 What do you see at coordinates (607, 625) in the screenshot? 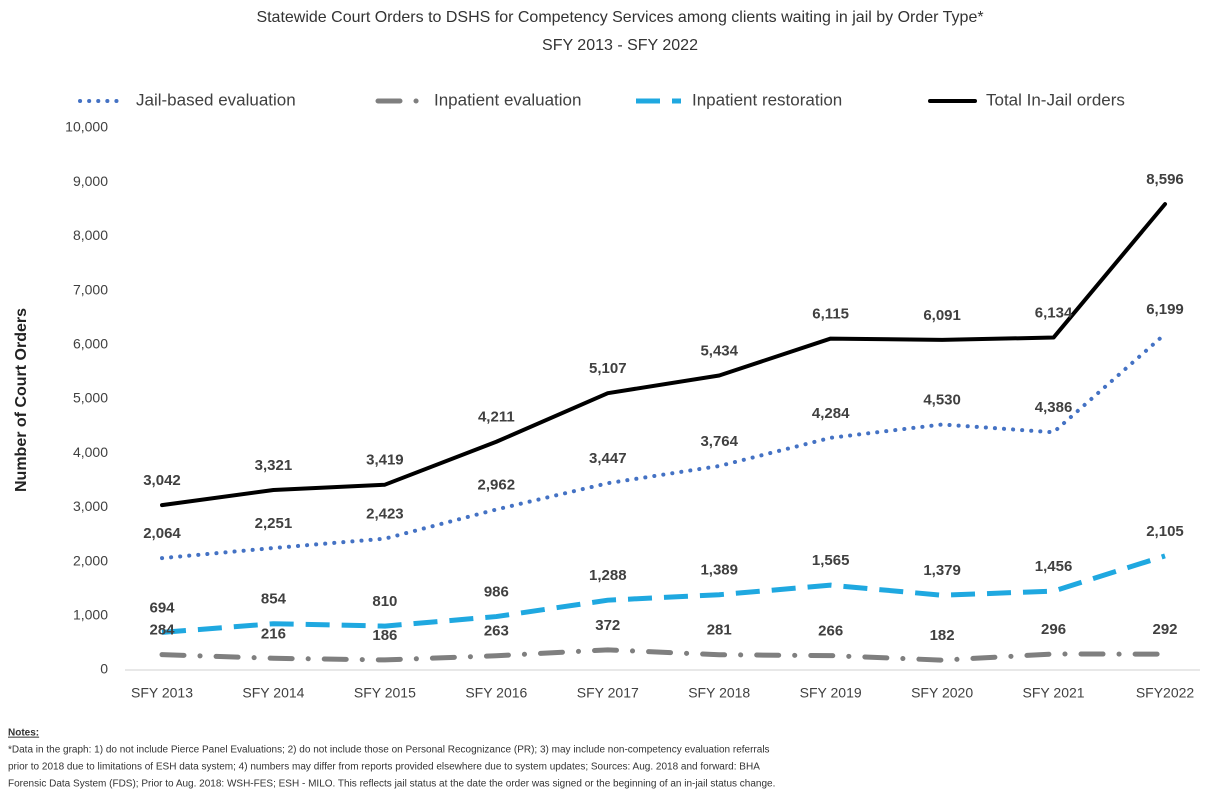
I see `data-label: 372` at bounding box center [607, 625].